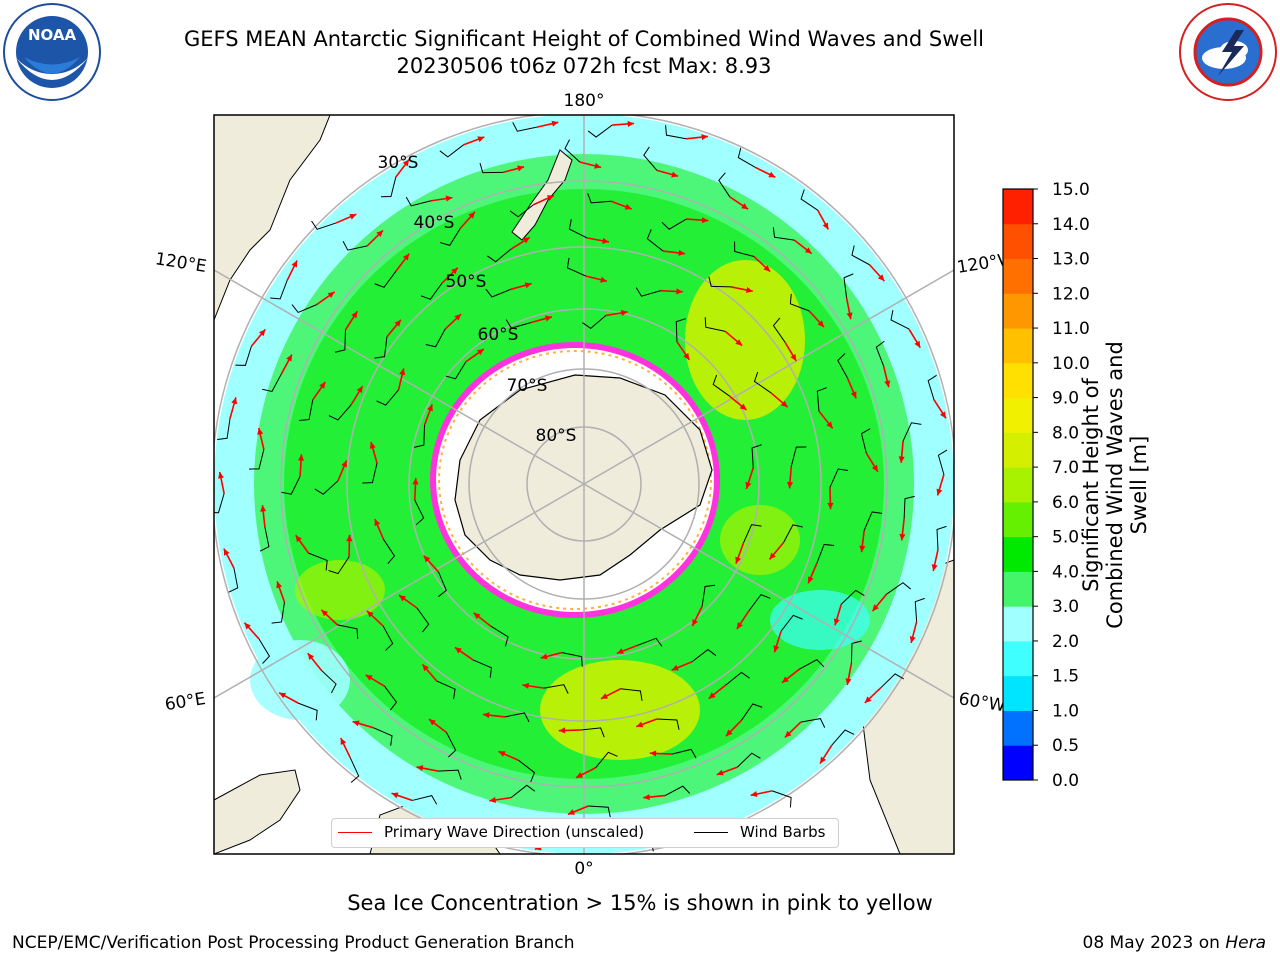 This screenshot has width=1280, height=960. I want to click on wave-low-region, so click(300, 680).